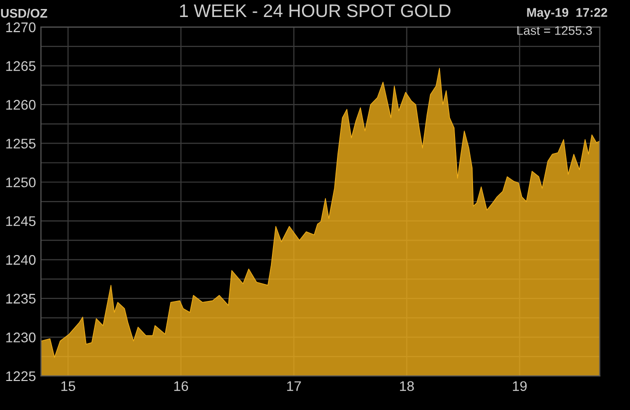  I want to click on chart-title: 1 WEEK - 24 HOUR SPOT GOLD, so click(315, 11).